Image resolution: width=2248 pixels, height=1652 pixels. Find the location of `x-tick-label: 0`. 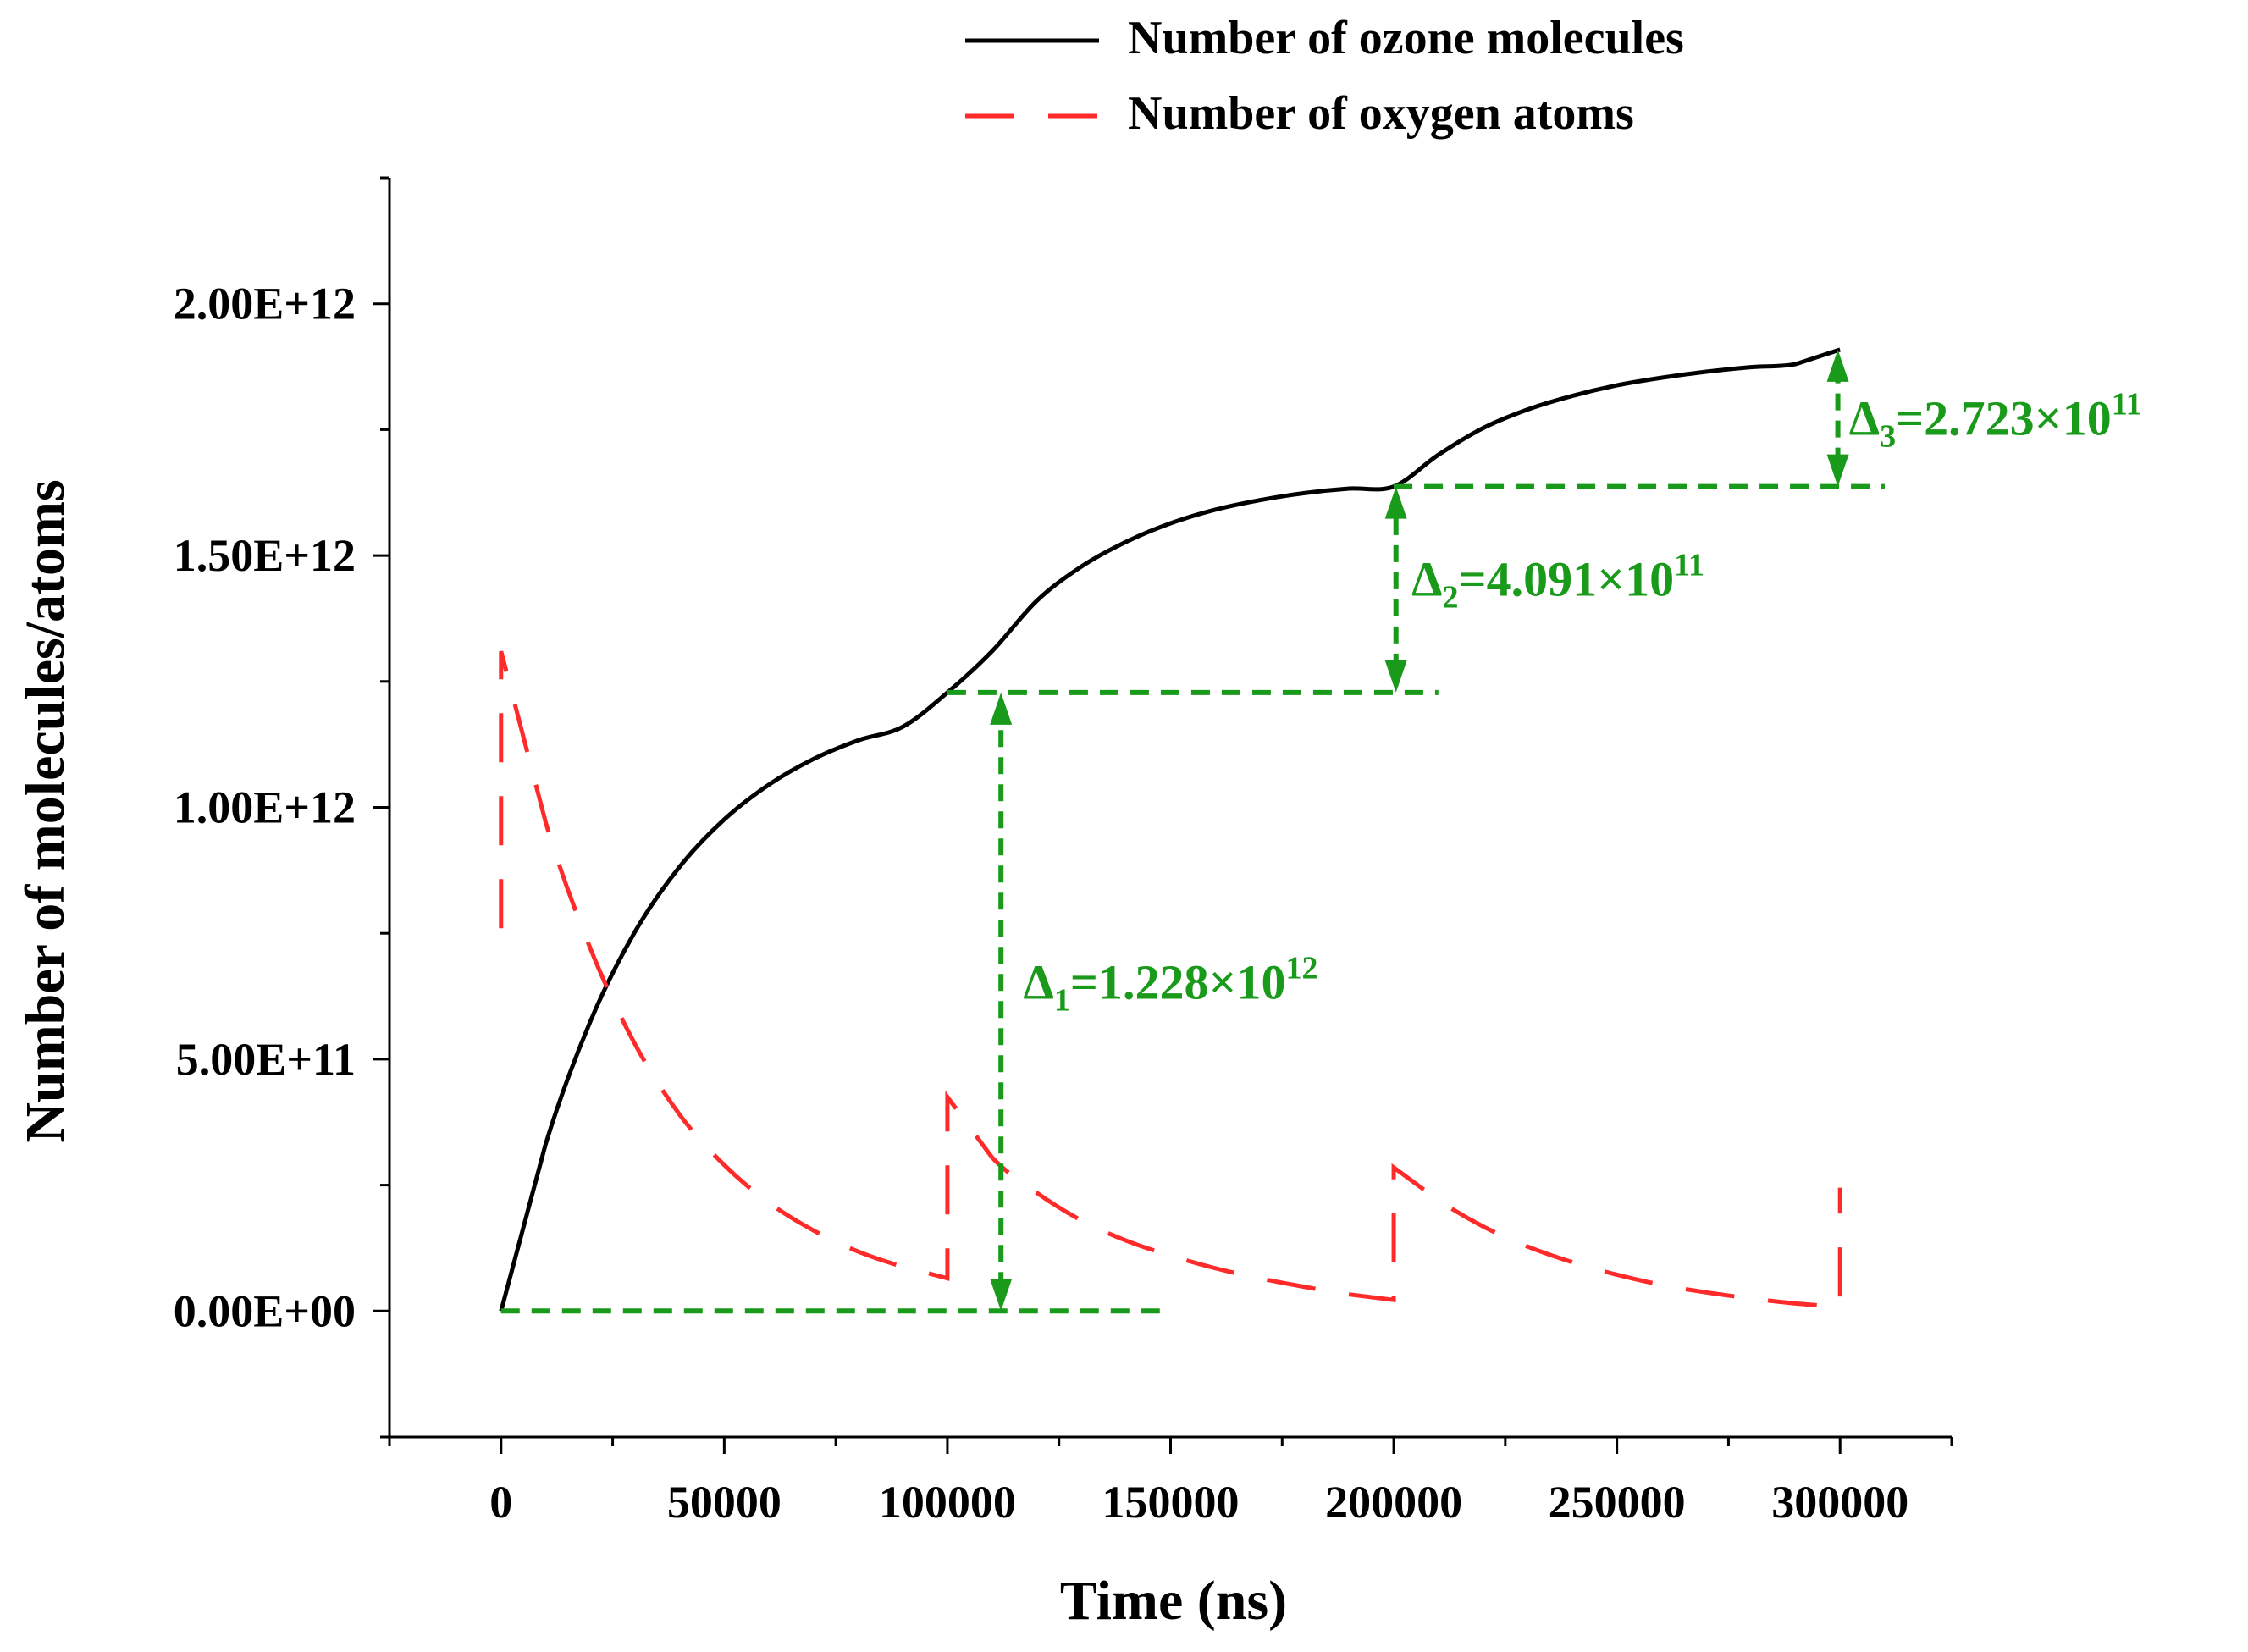

x-tick-label: 0 is located at coordinates (500, 1502).